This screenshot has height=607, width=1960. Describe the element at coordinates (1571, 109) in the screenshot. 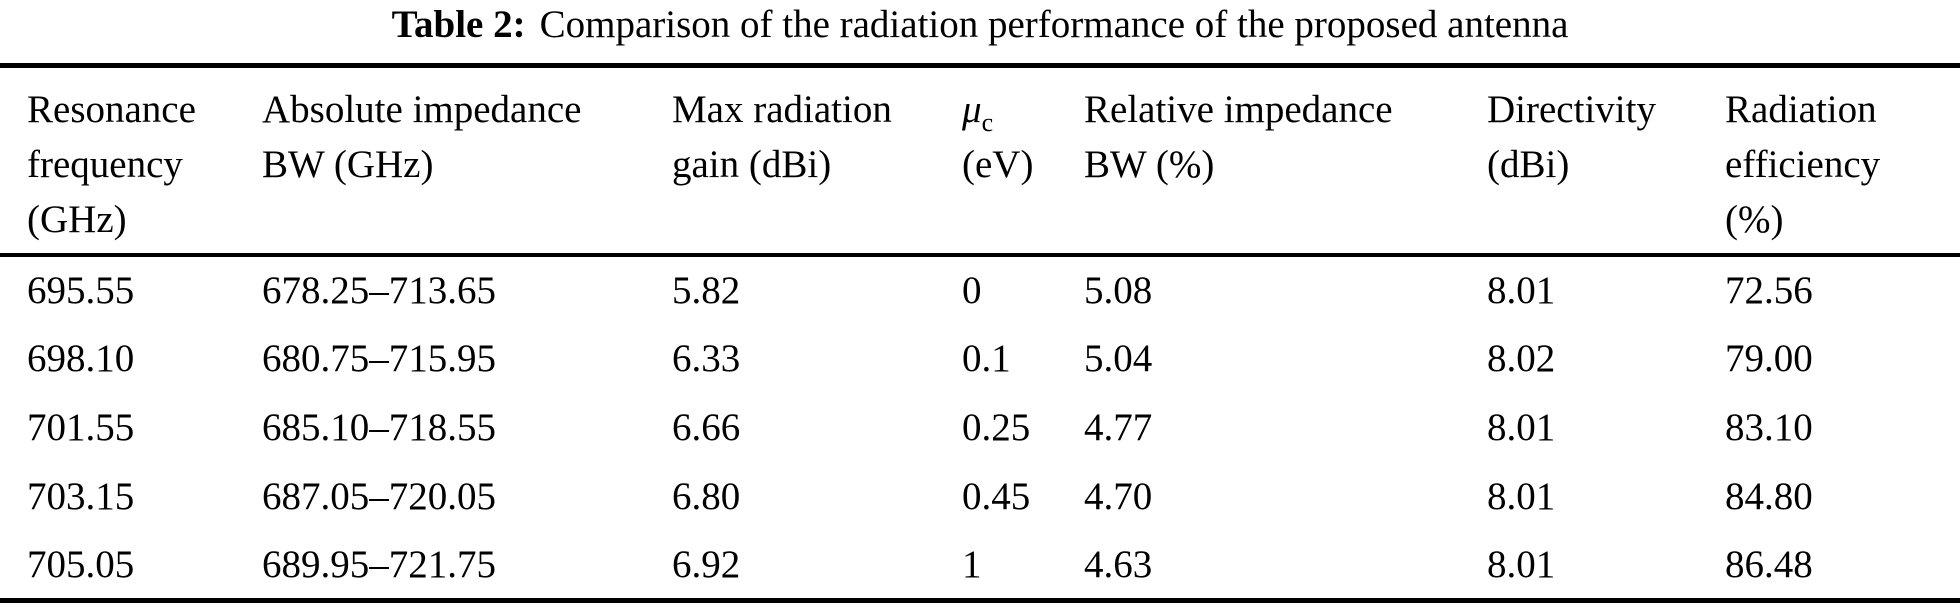

I see `header-line: Directivity` at that location.